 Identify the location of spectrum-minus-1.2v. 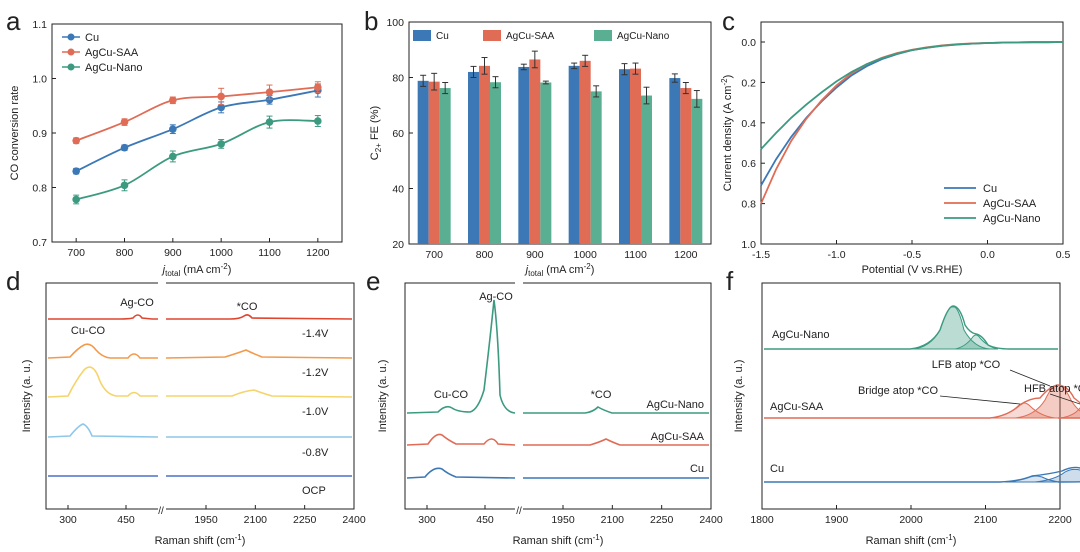
(200, 351).